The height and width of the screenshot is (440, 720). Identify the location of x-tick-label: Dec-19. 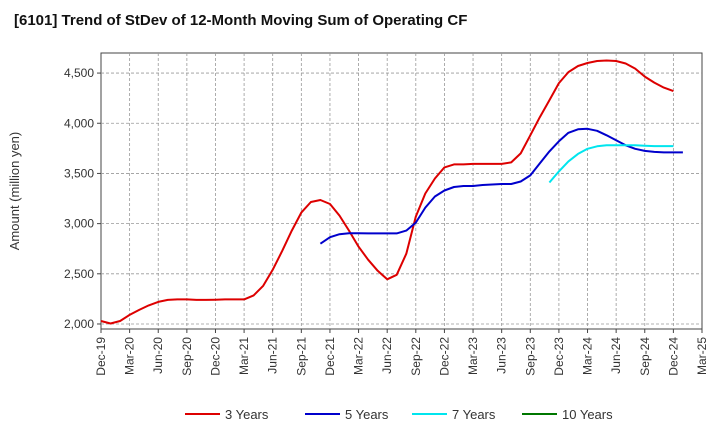
(101, 356).